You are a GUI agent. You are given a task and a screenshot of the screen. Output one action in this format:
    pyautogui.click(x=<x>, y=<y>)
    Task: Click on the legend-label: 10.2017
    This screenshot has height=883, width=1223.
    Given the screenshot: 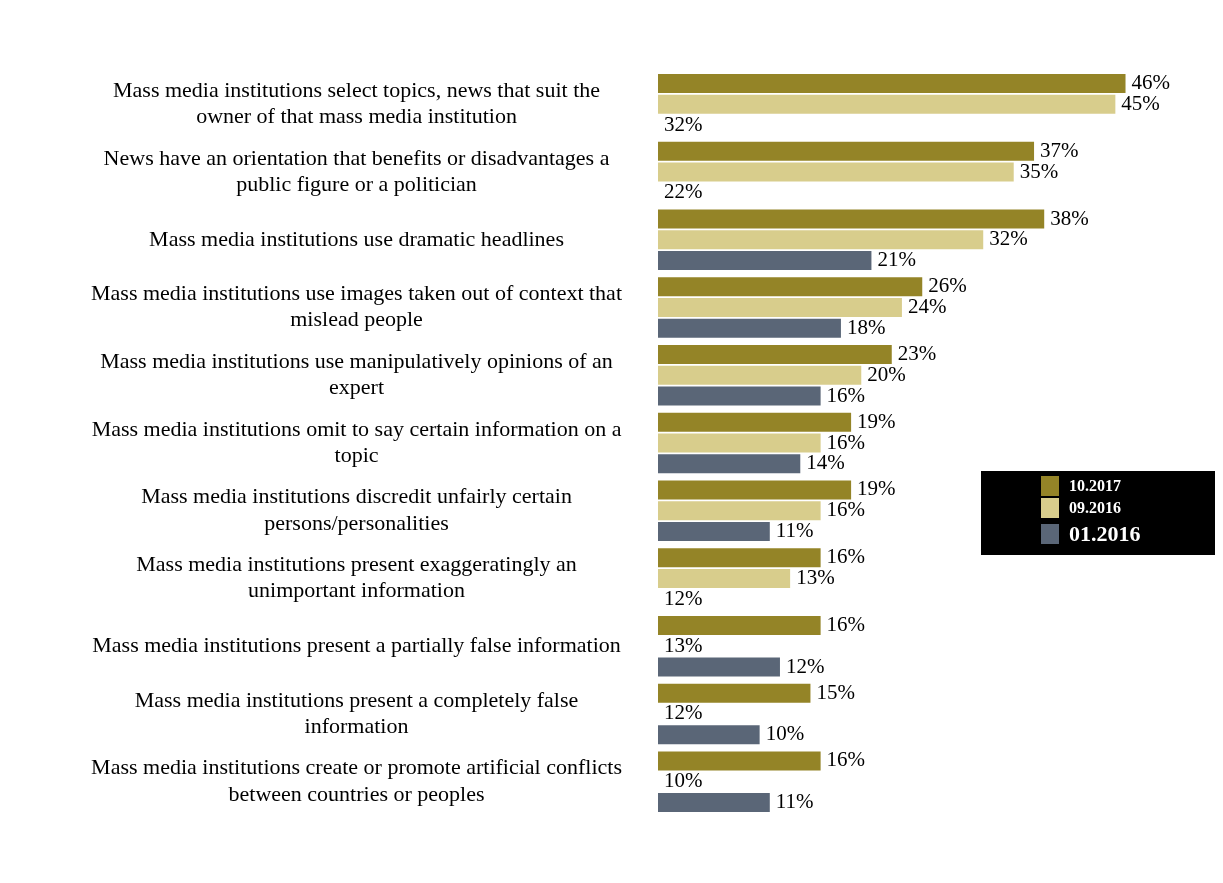 What is the action you would take?
    pyautogui.click(x=1095, y=486)
    